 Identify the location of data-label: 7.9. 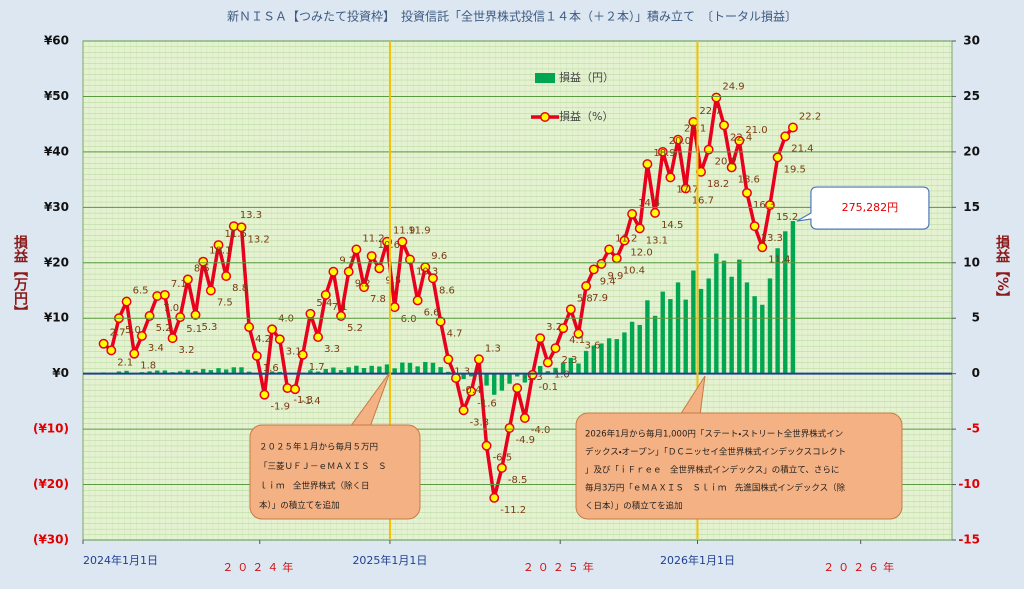
(600, 298).